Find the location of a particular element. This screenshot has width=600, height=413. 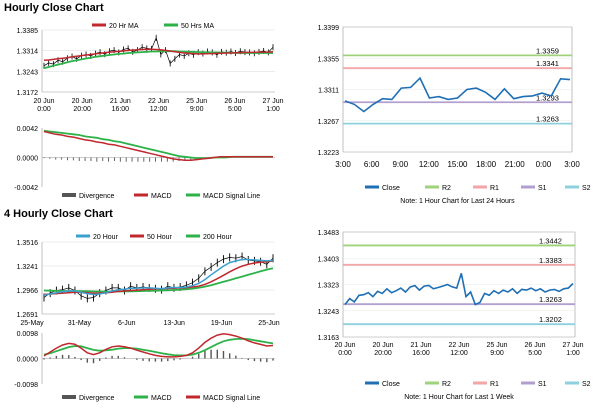

hourly-levels-level-r1-label: 1.3341 is located at coordinates (547, 63).